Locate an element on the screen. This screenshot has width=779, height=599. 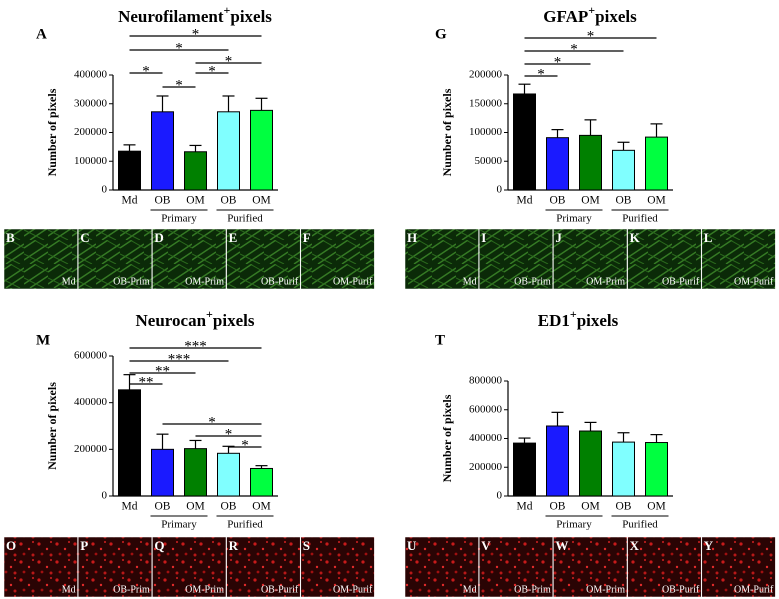
micrograph-letter: Q is located at coordinates (159, 545).